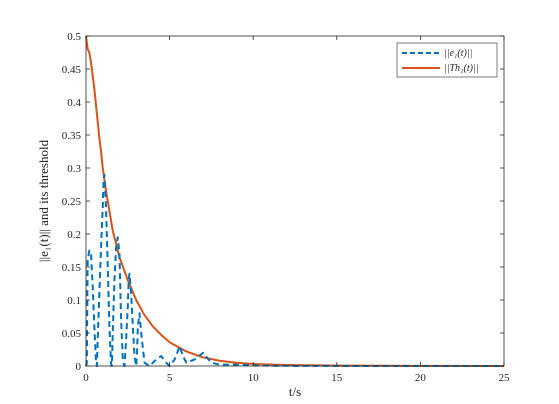 Image resolution: width=559 pixels, height=404 pixels. I want to click on y-tick-label: 0.15, so click(72, 268).